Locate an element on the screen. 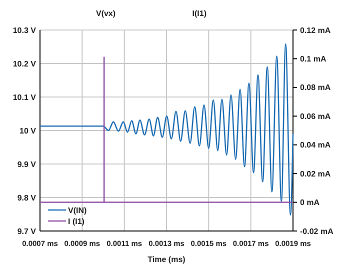 The width and height of the screenshot is (340, 266). y-tick-label: 10.2 V is located at coordinates (24, 63).